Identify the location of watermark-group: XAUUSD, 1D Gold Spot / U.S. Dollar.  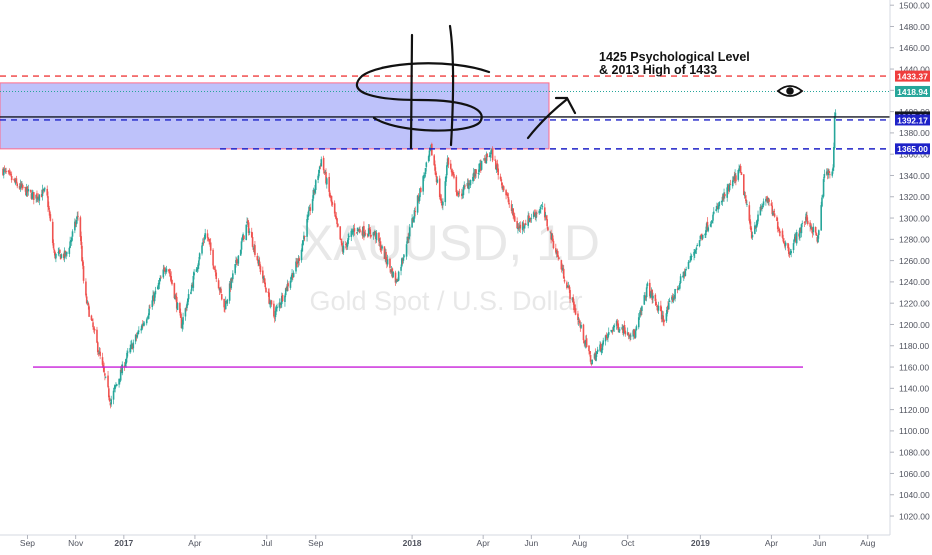
(450, 265).